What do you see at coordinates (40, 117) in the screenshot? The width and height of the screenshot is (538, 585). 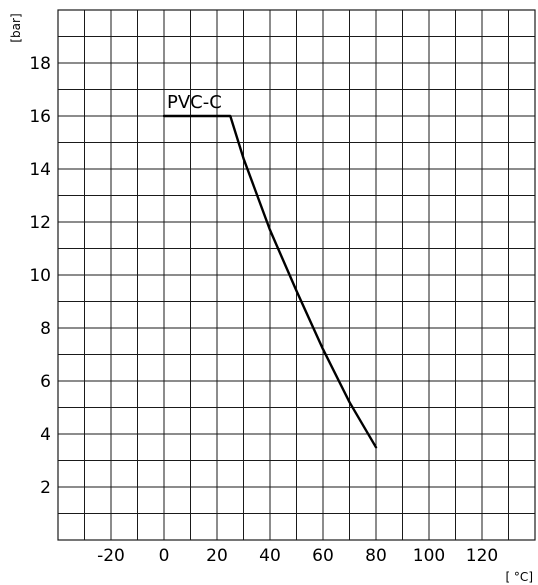 I see `y-tick-label: 16` at bounding box center [40, 117].